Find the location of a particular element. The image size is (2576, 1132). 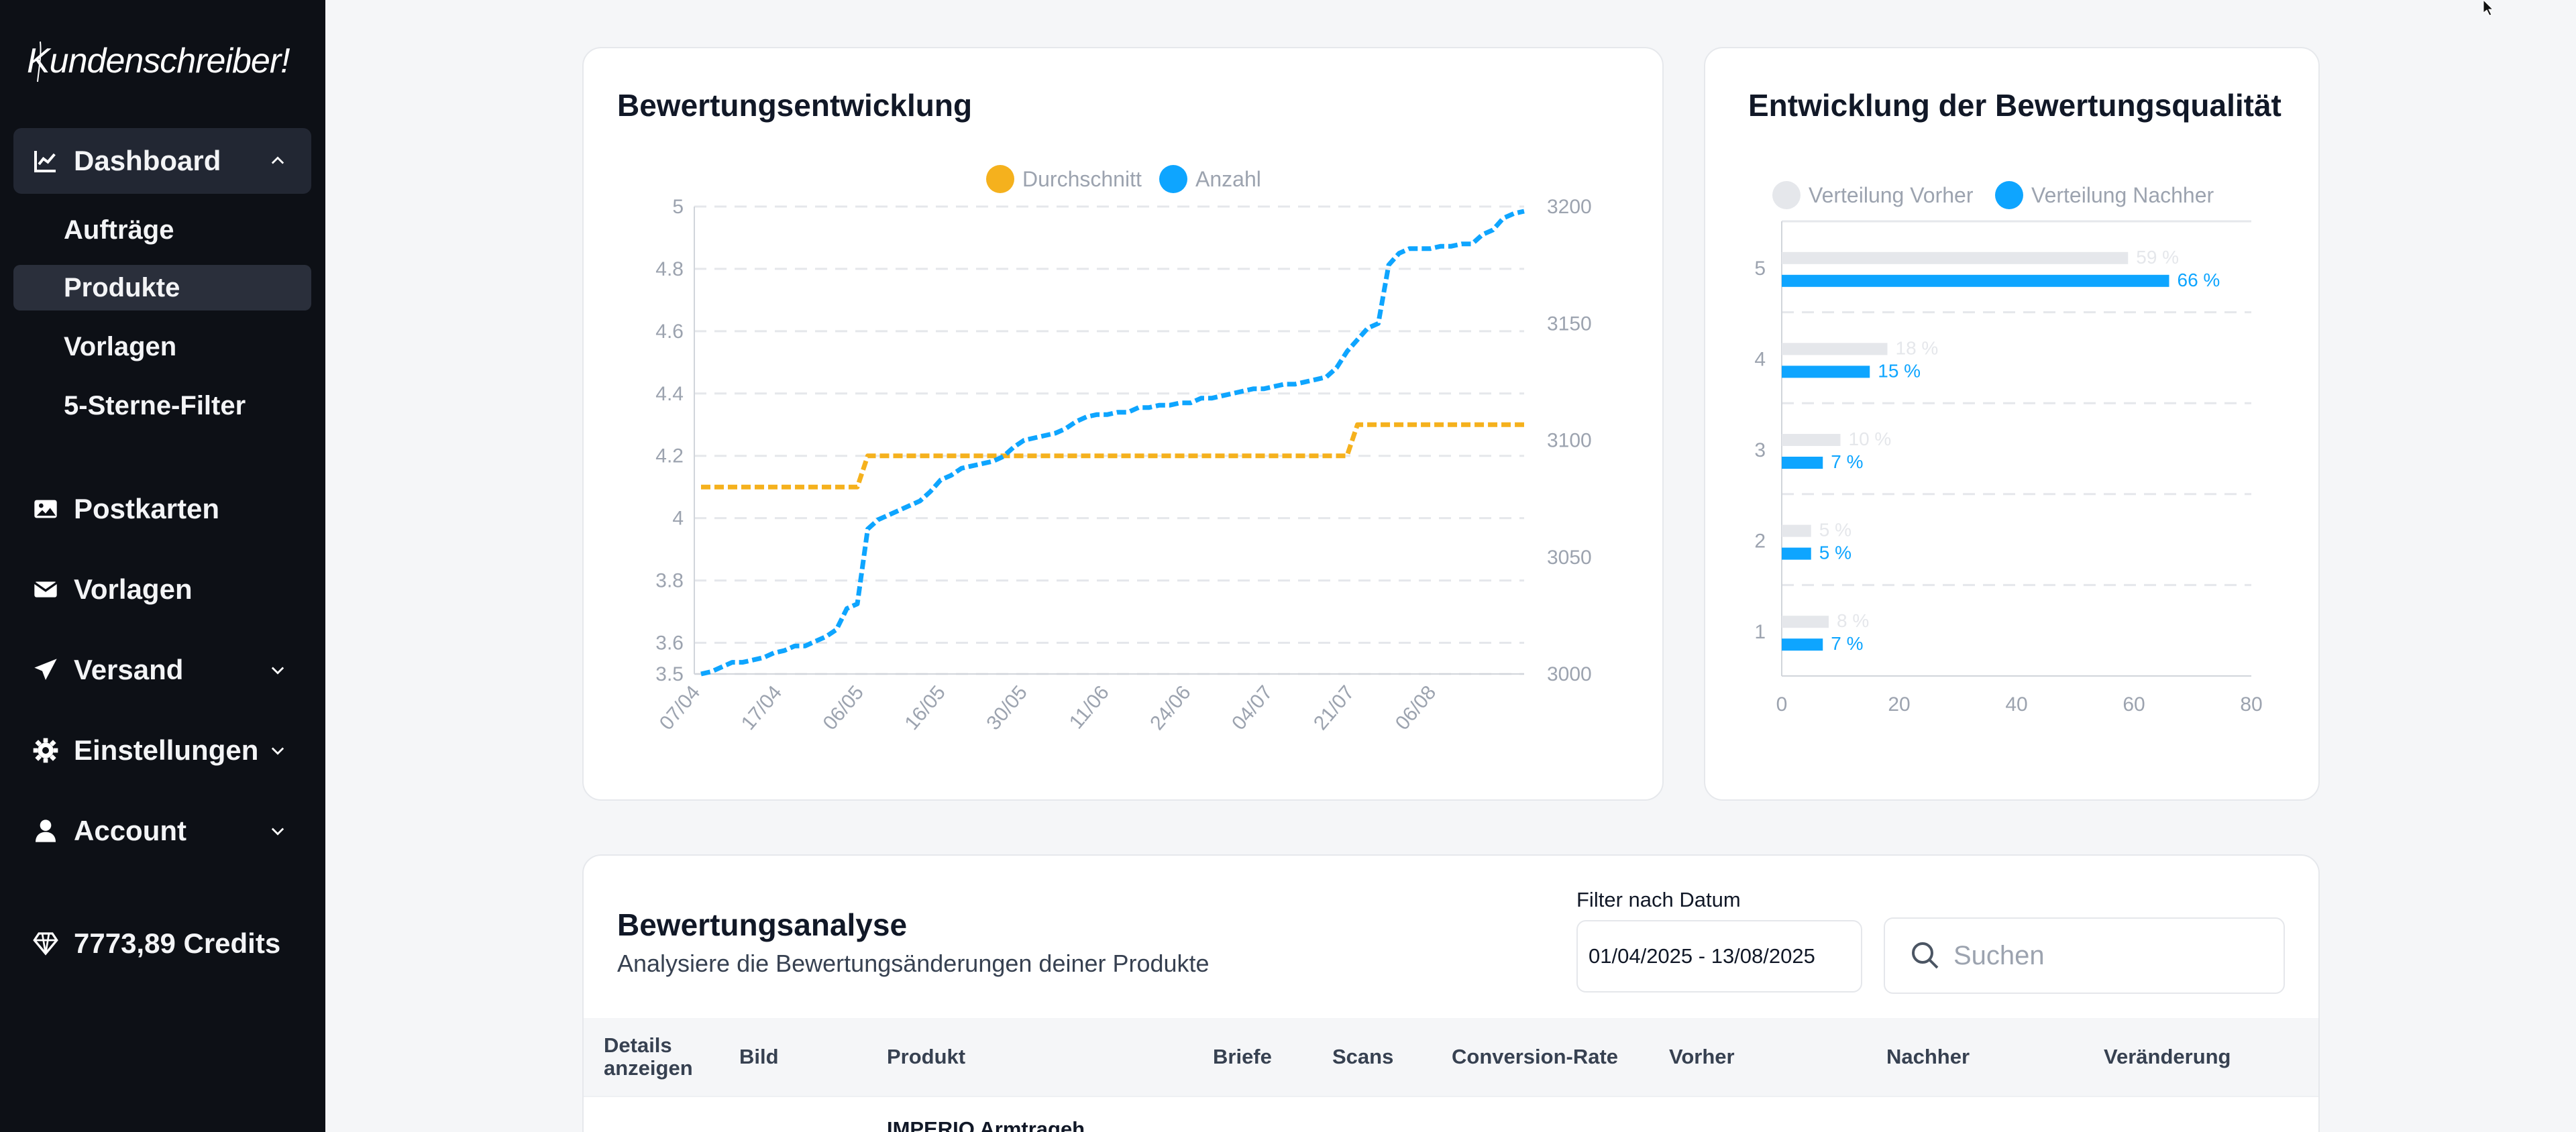

user-icon is located at coordinates (45, 830).